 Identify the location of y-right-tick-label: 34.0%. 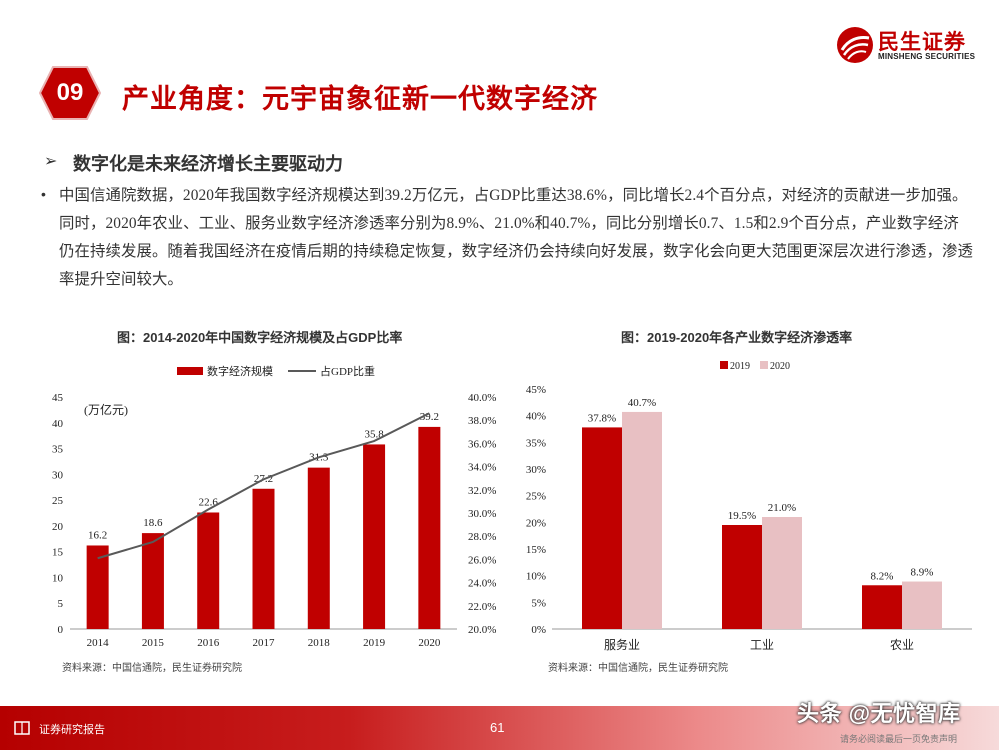
(482, 468).